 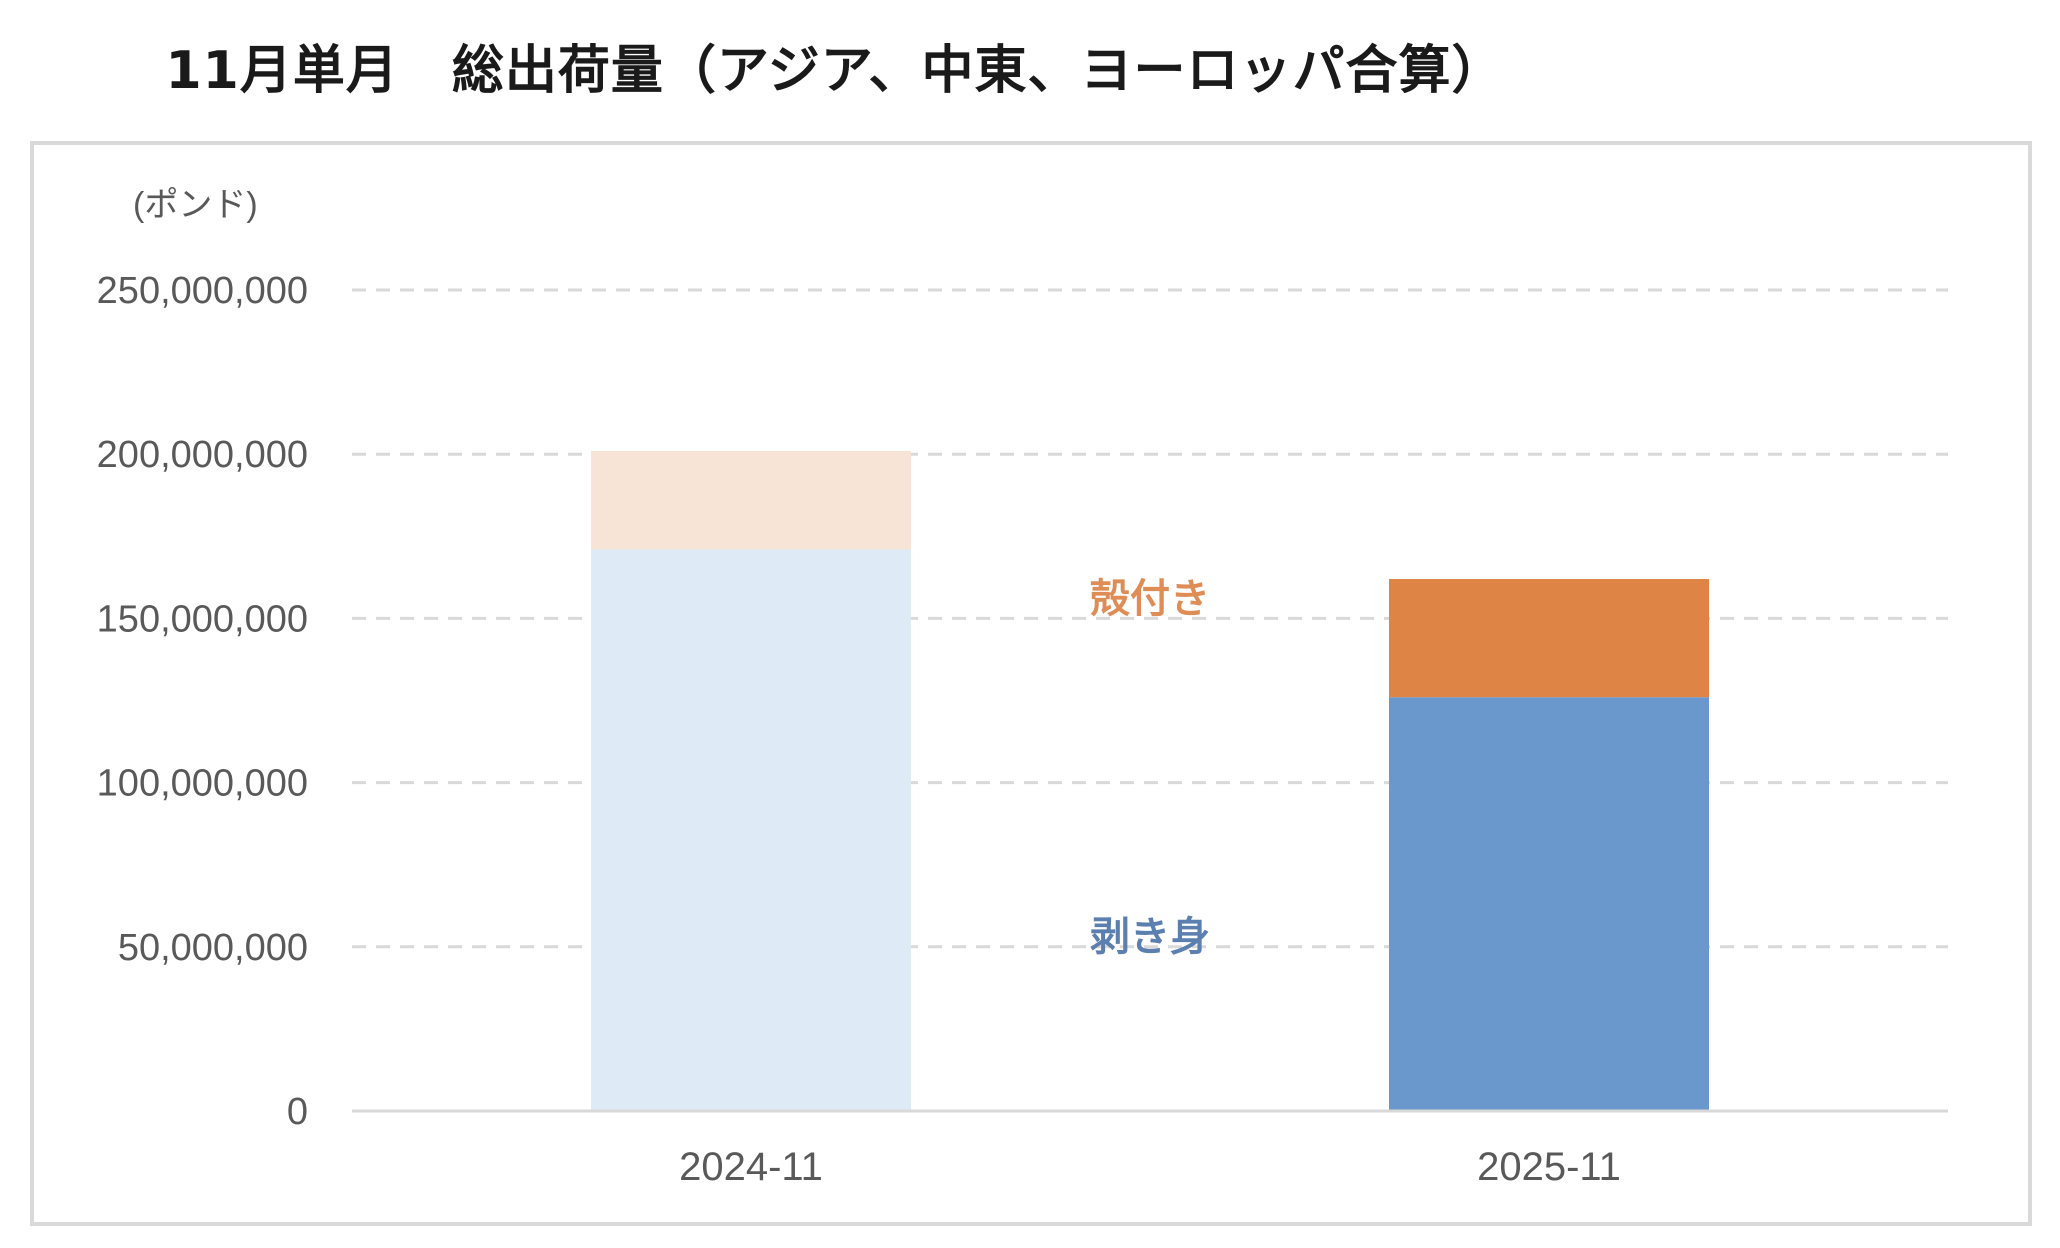 What do you see at coordinates (1150, 937) in the screenshot?
I see `series-label-mukimi: 剥き身` at bounding box center [1150, 937].